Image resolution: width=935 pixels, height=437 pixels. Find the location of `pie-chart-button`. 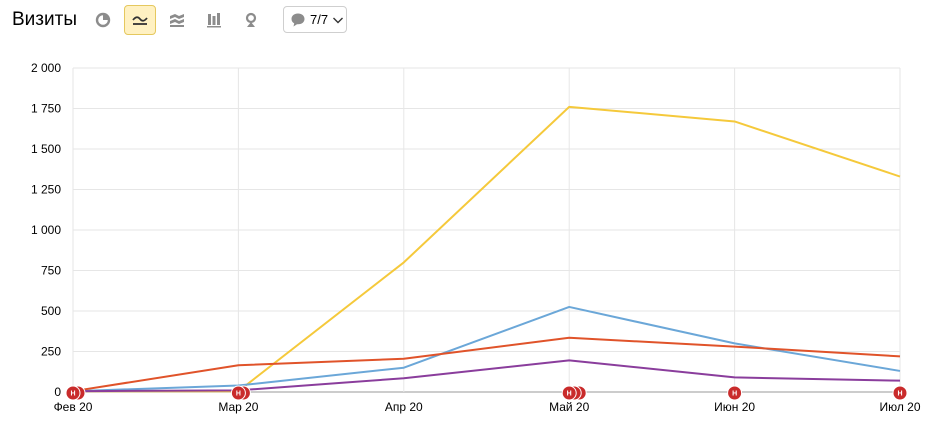

pie-chart-button is located at coordinates (103, 20).